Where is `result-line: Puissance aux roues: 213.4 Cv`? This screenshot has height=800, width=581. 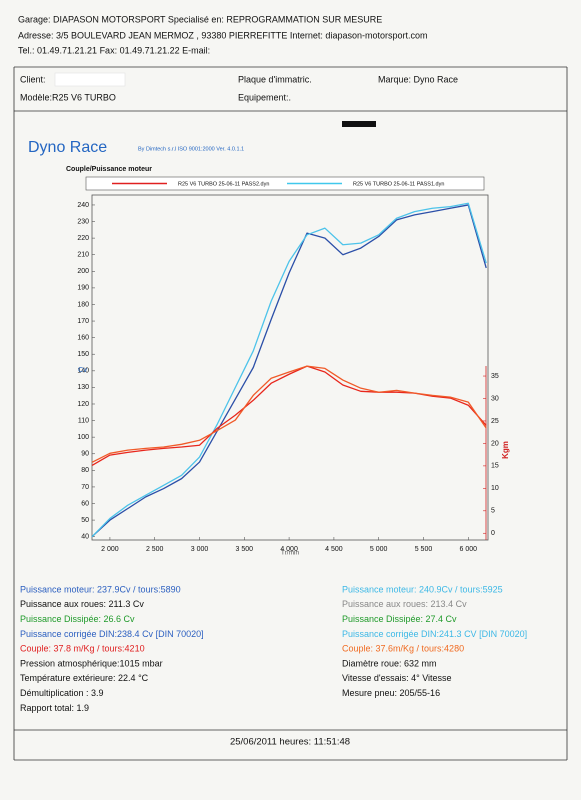
result-line: Puissance aux roues: 213.4 Cv is located at coordinates (404, 604).